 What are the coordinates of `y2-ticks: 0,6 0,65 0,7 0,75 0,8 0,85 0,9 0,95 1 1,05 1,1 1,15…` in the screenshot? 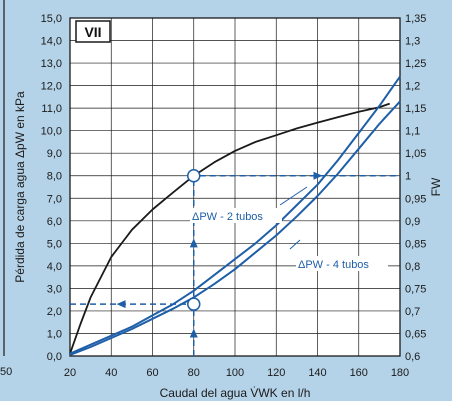 It's located at (415, 188).